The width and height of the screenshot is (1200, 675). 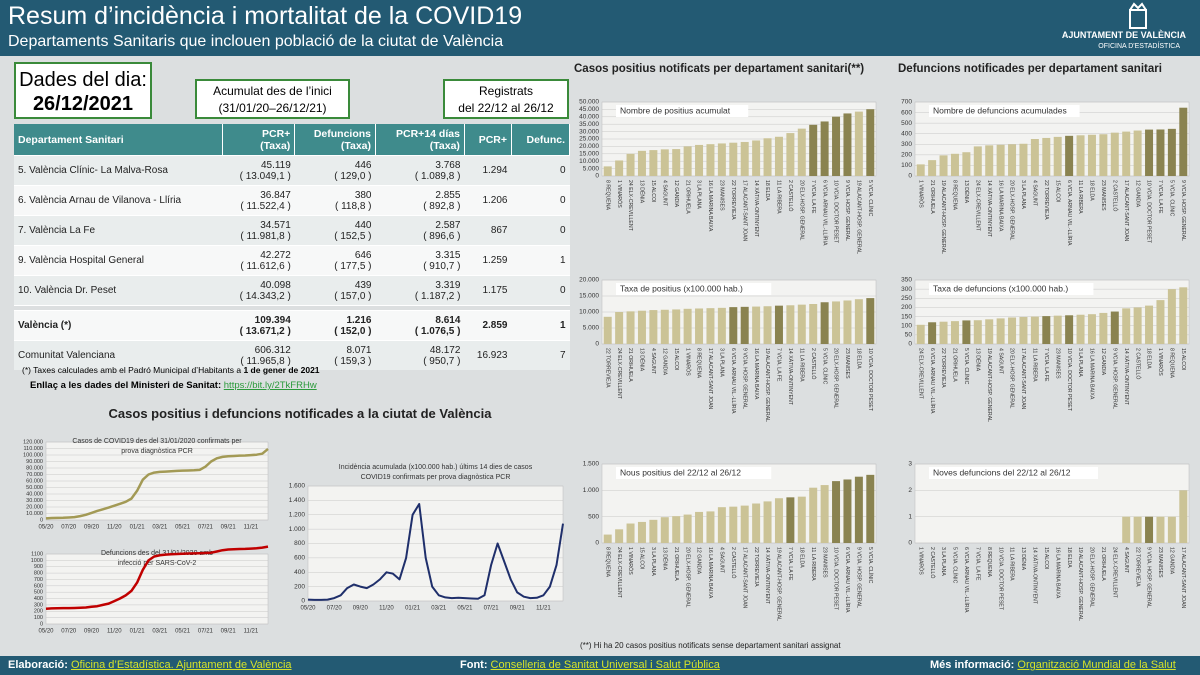 I want to click on x-tick-label: 11/20, so click(x=114, y=632).